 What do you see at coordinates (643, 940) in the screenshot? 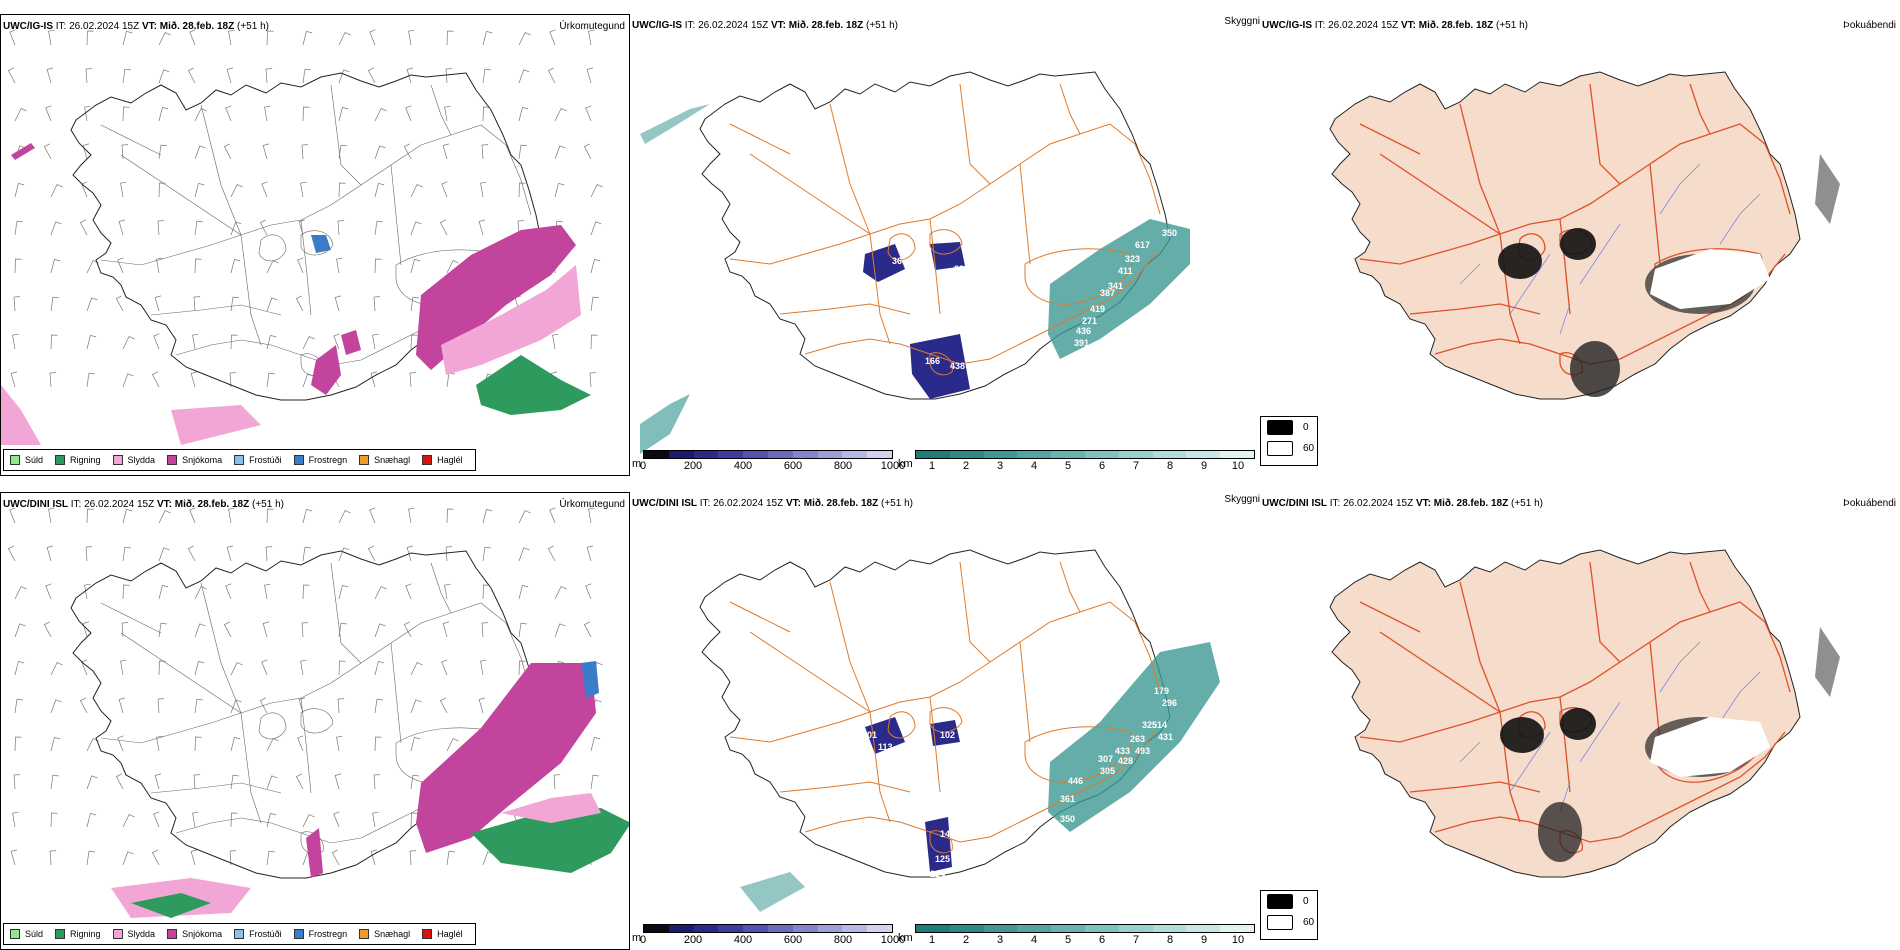
I see `colorbar-tick: 0` at bounding box center [643, 940].